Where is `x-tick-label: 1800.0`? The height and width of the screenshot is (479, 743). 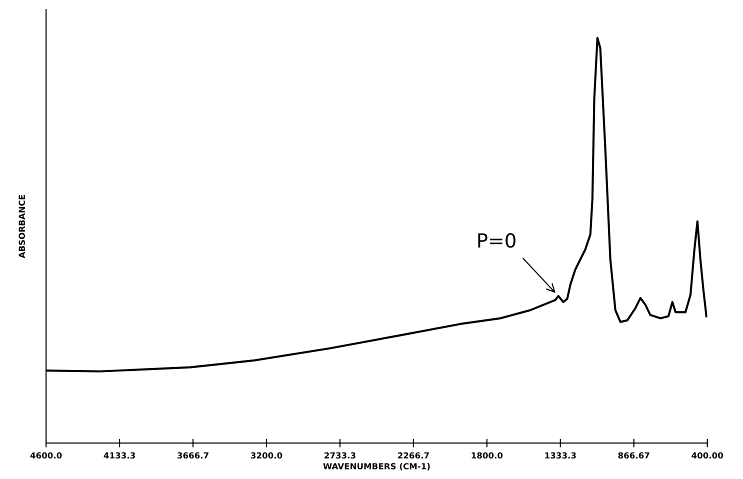
x-tick-label: 1800.0 is located at coordinates (487, 455).